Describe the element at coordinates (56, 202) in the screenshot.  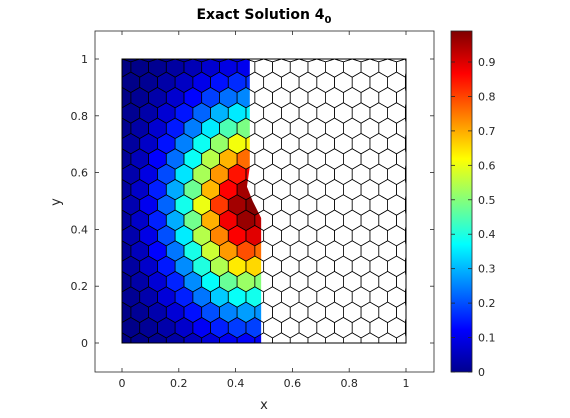
I see `y-axis-label: y` at that location.